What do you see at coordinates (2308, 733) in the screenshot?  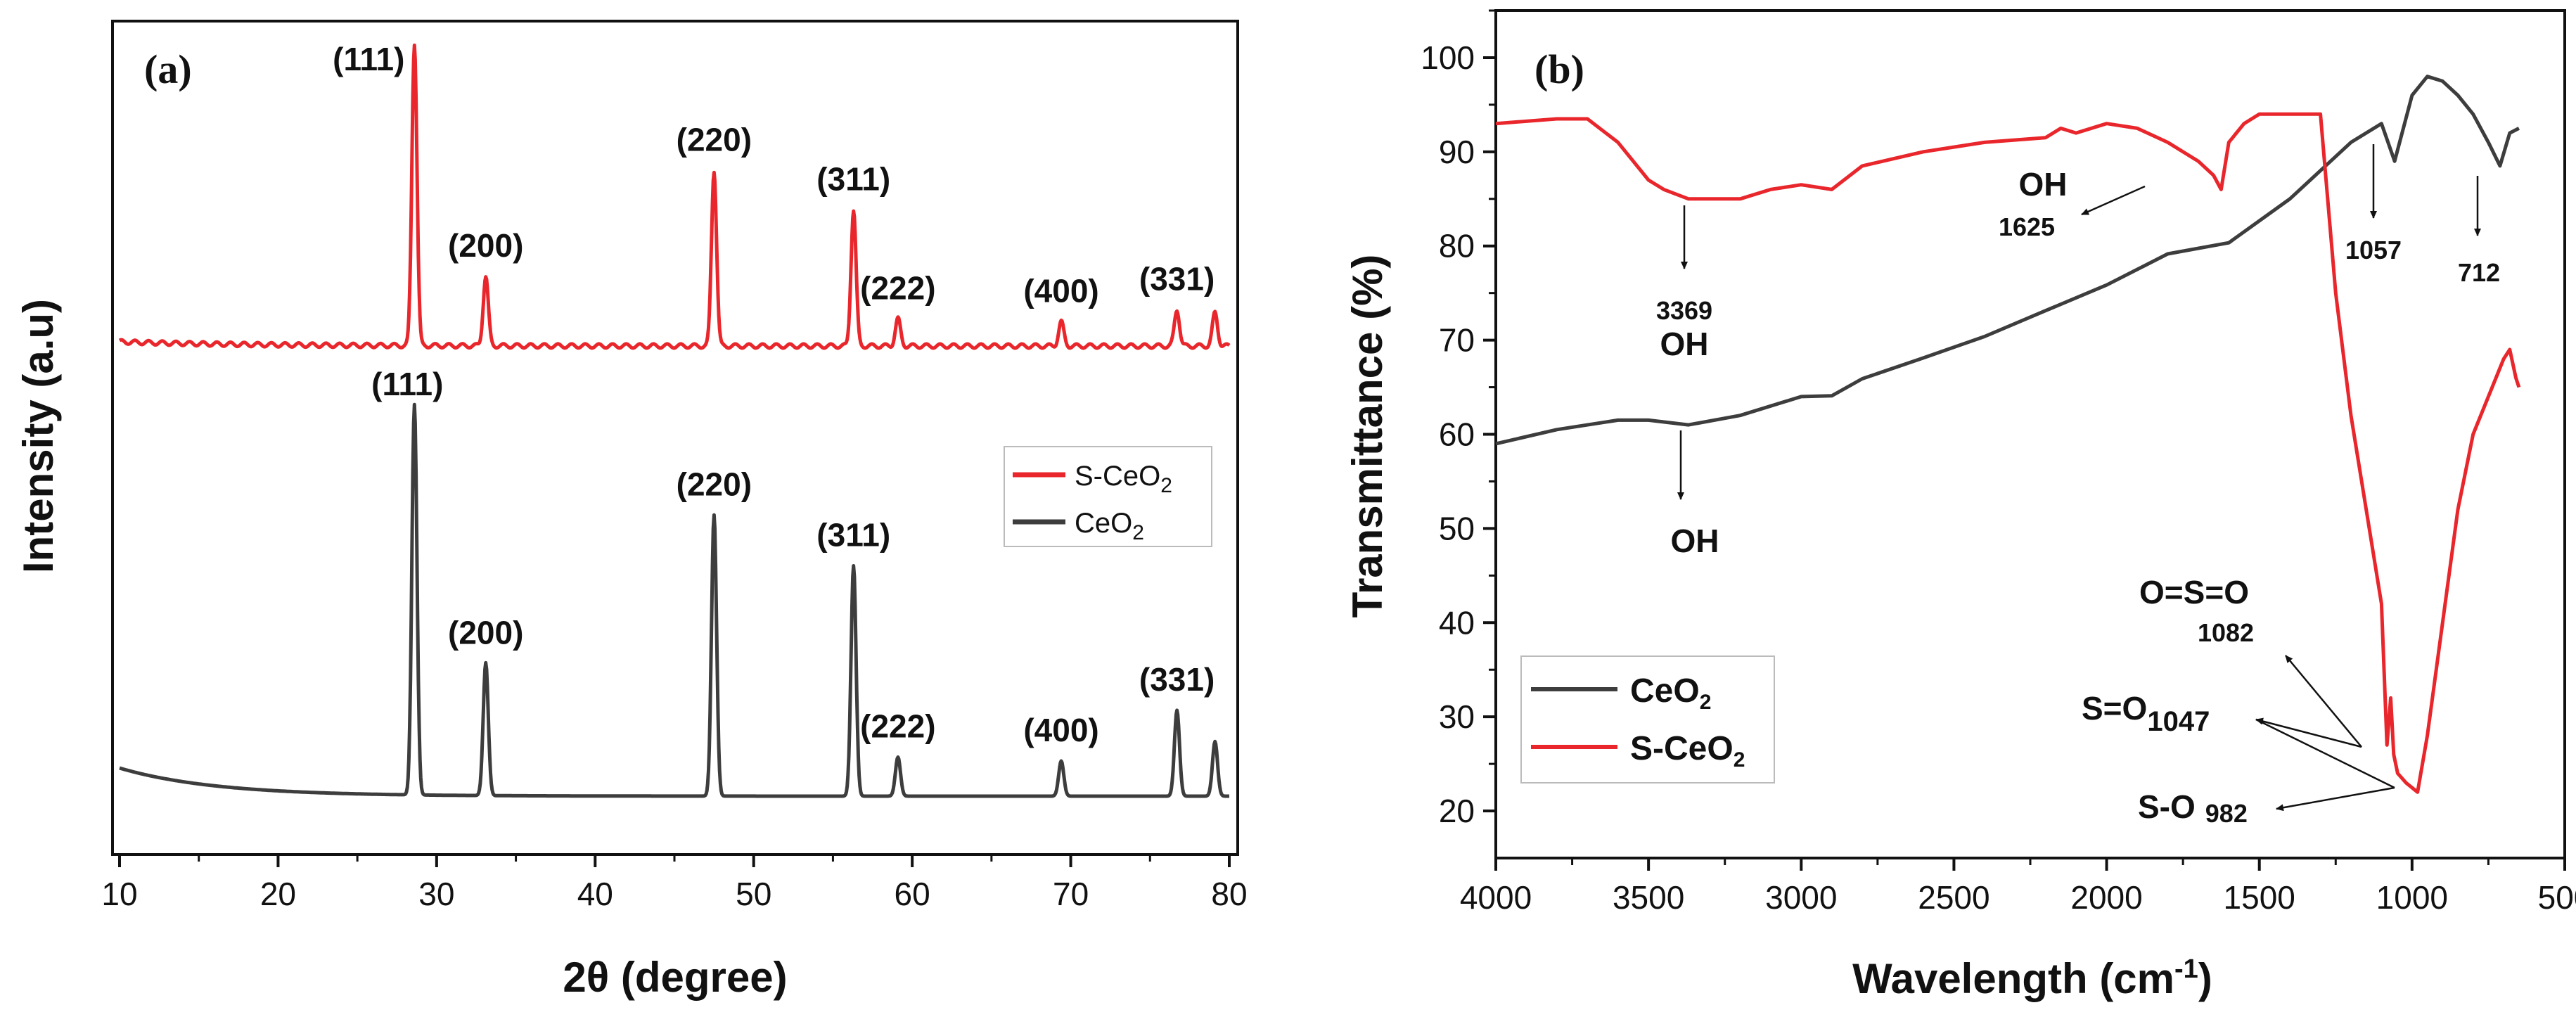 I see `arrow-1047-a` at bounding box center [2308, 733].